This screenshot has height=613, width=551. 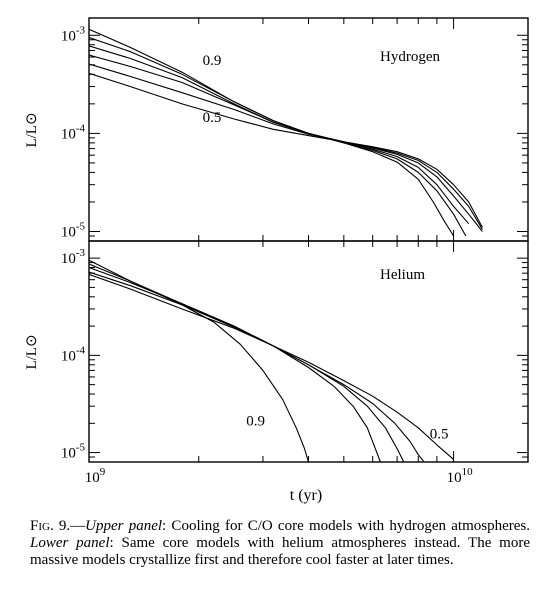 What do you see at coordinates (78, 526) in the screenshot?
I see `caption-dash: —` at bounding box center [78, 526].